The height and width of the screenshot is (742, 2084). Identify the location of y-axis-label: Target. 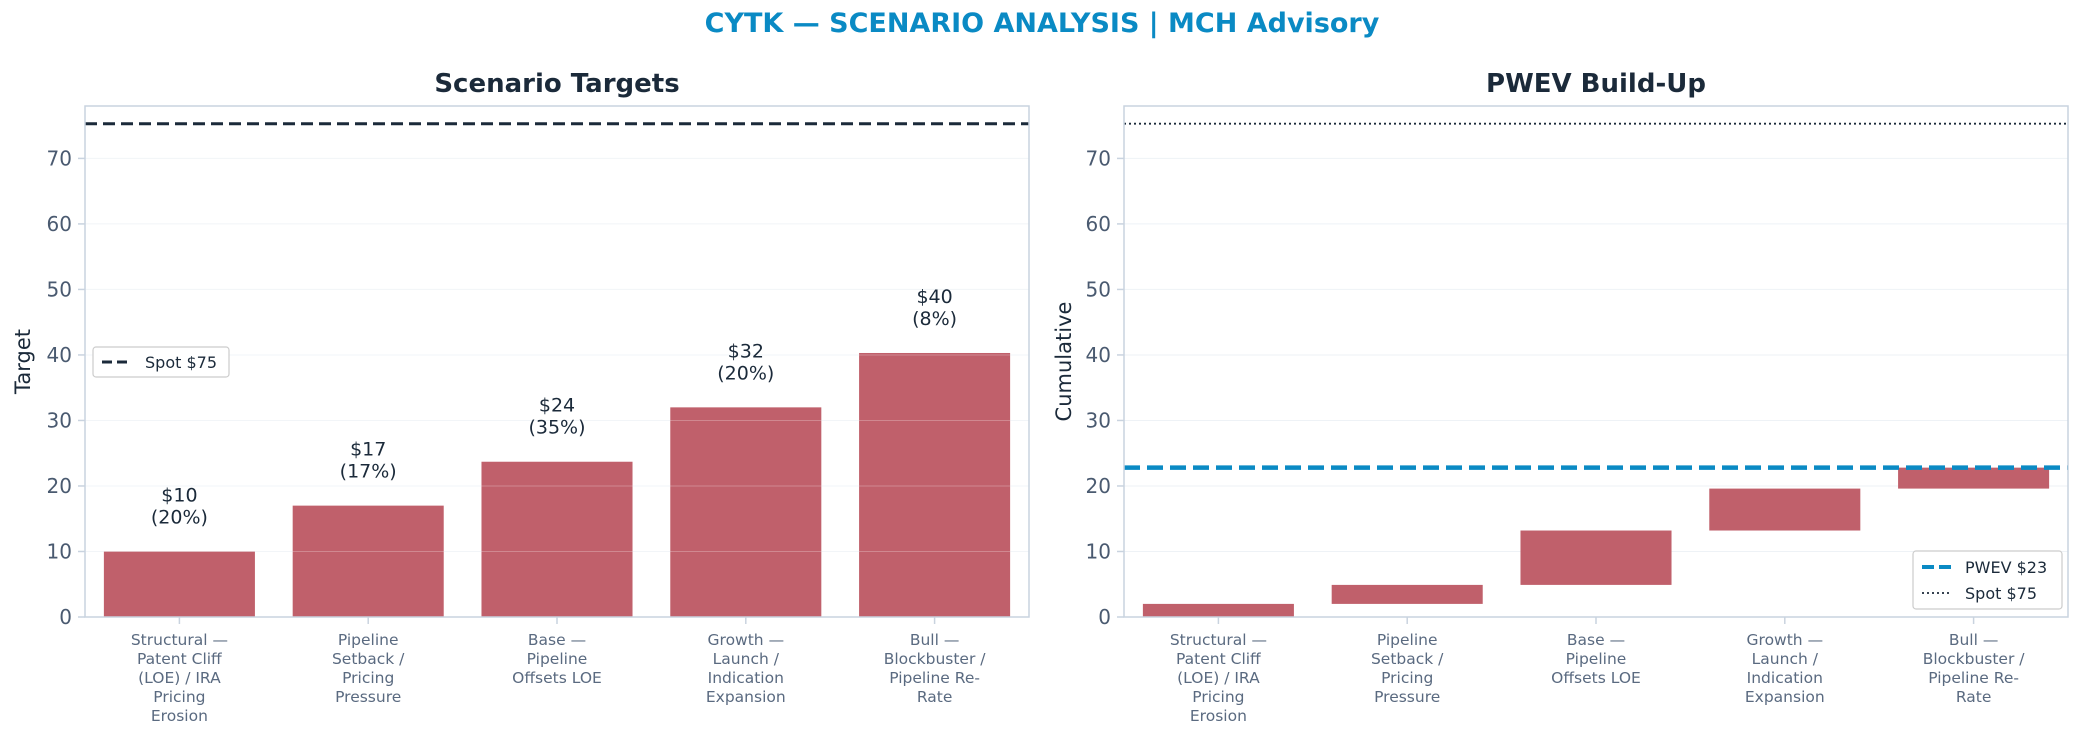
(23, 362).